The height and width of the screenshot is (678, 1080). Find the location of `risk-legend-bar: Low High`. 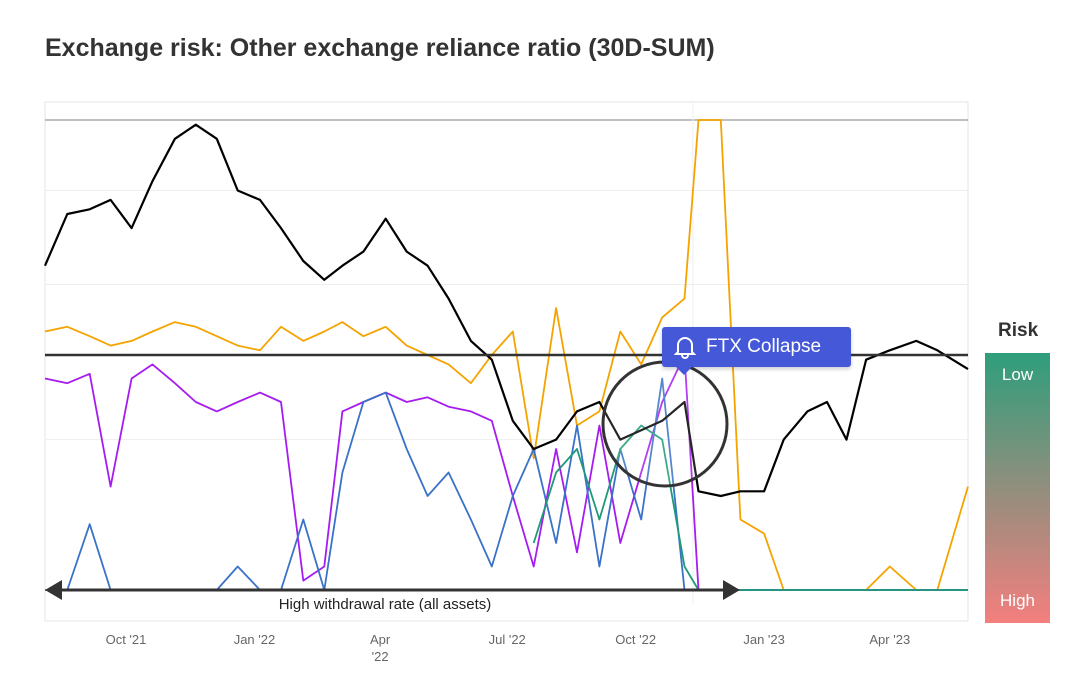

risk-legend-bar: Low High is located at coordinates (1017, 488).